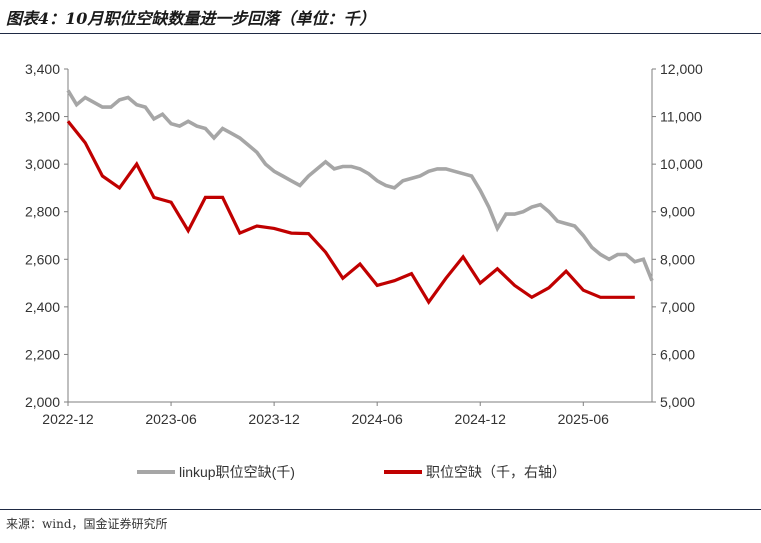 This screenshot has width=761, height=543. I want to click on bottom-divider, so click(380, 509).